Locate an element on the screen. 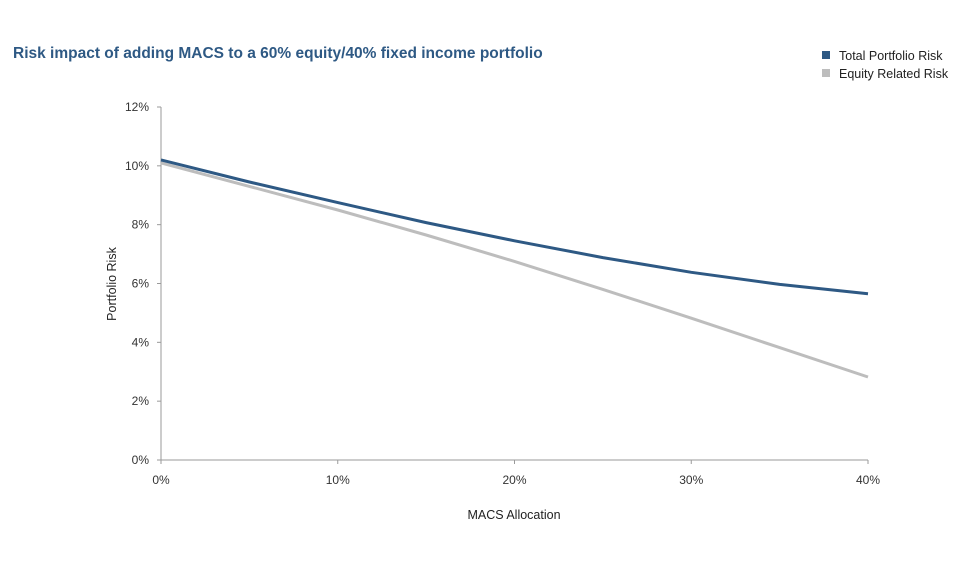 This screenshot has width=960, height=578. y-tick-label: 4% is located at coordinates (141, 342).